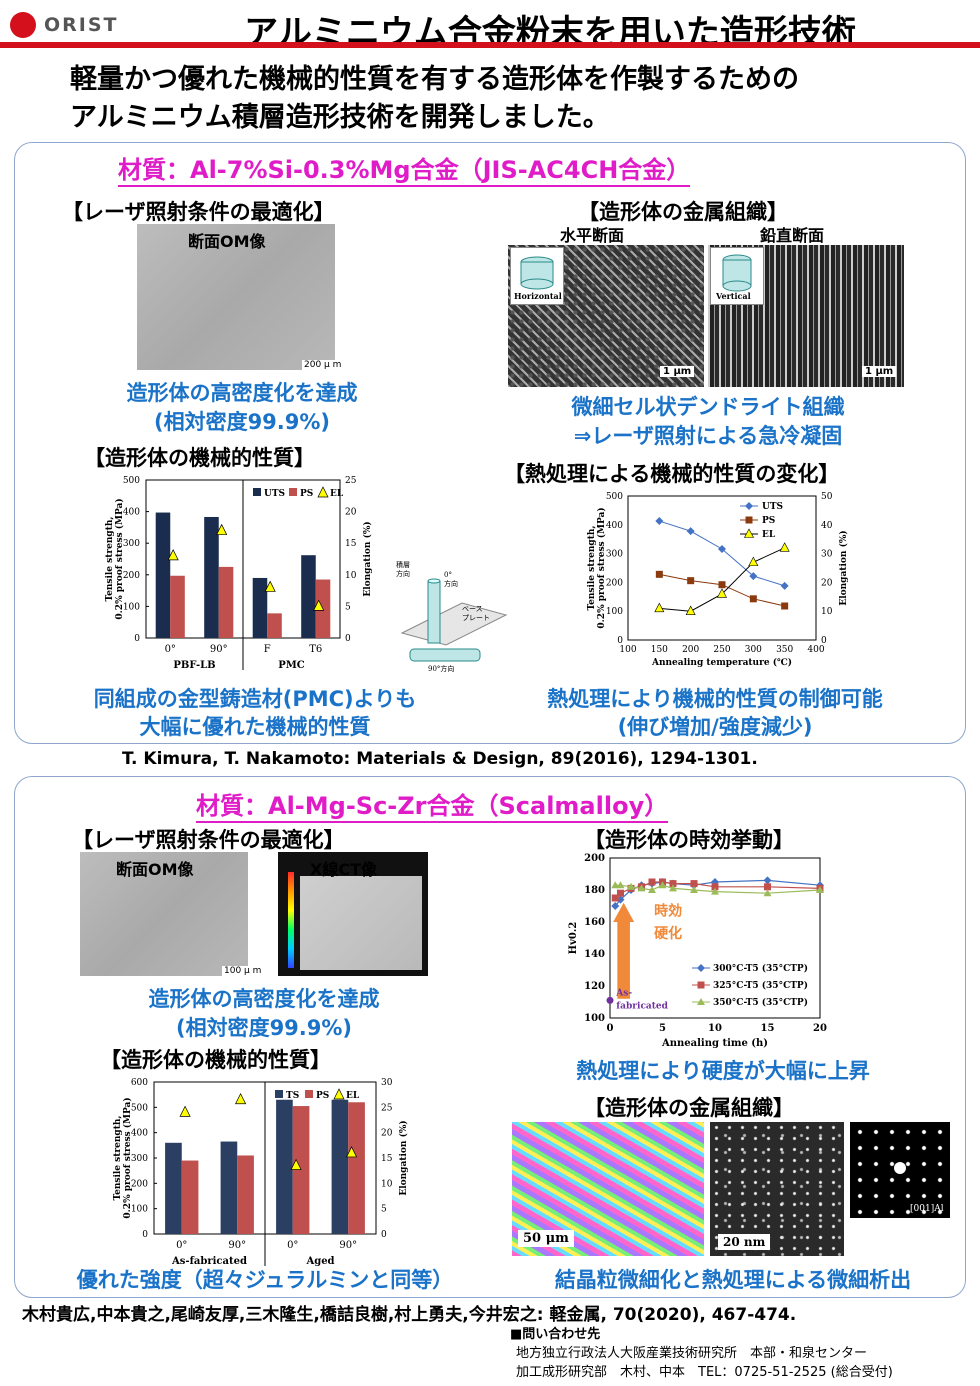 This screenshot has width=980, height=1386. Describe the element at coordinates (209, 1261) in the screenshot. I see `group-label: As-fabricated` at that location.